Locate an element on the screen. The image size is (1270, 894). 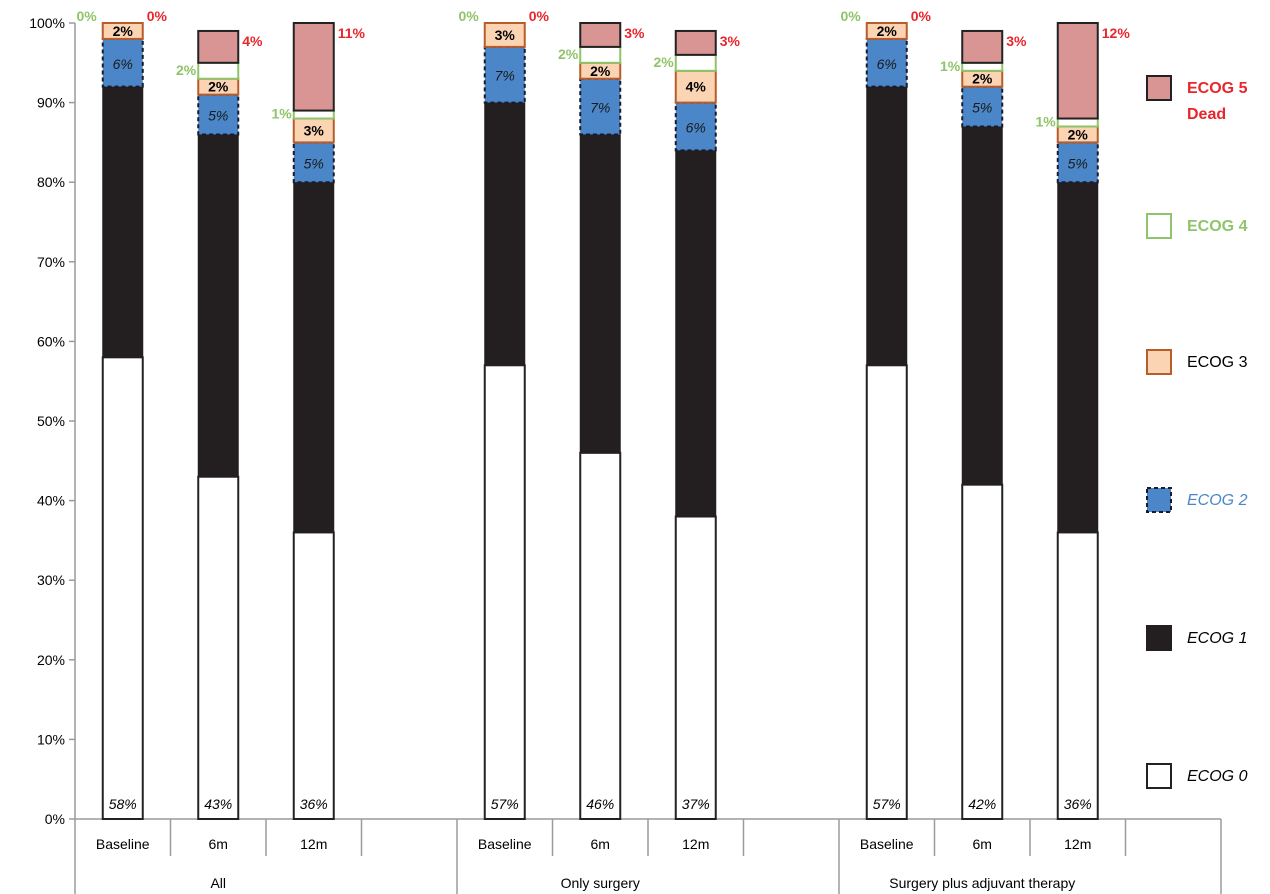
legend-item-ecog-2: ECOG 2 is located at coordinates (1197, 500).